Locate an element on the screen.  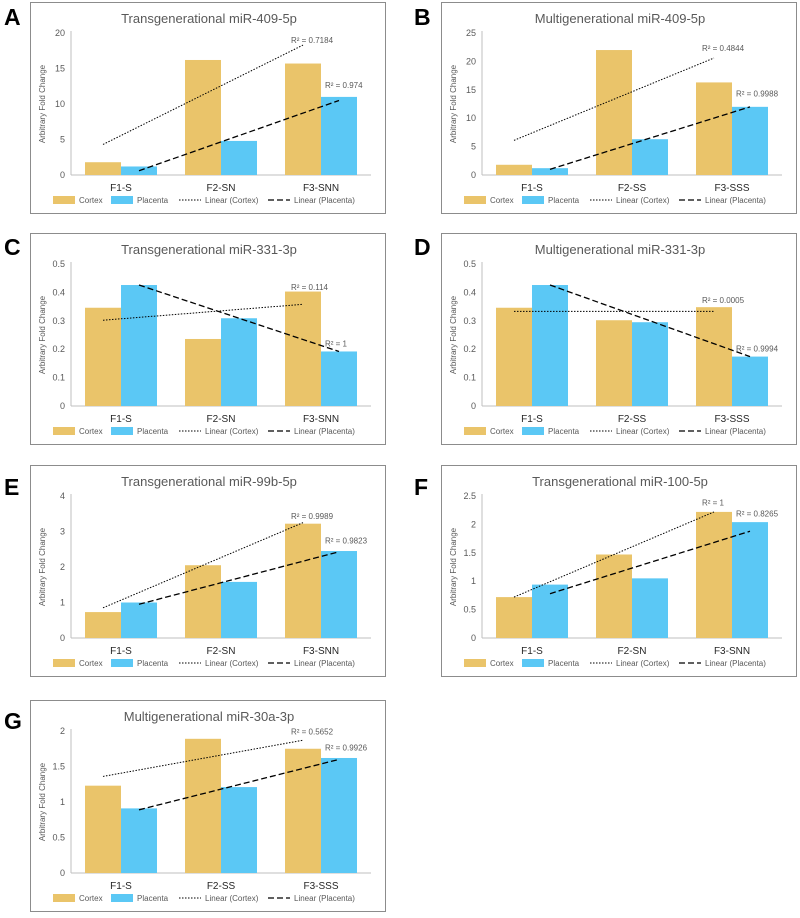
r-squared-cortex: R² = 0.114 is located at coordinates (310, 287).